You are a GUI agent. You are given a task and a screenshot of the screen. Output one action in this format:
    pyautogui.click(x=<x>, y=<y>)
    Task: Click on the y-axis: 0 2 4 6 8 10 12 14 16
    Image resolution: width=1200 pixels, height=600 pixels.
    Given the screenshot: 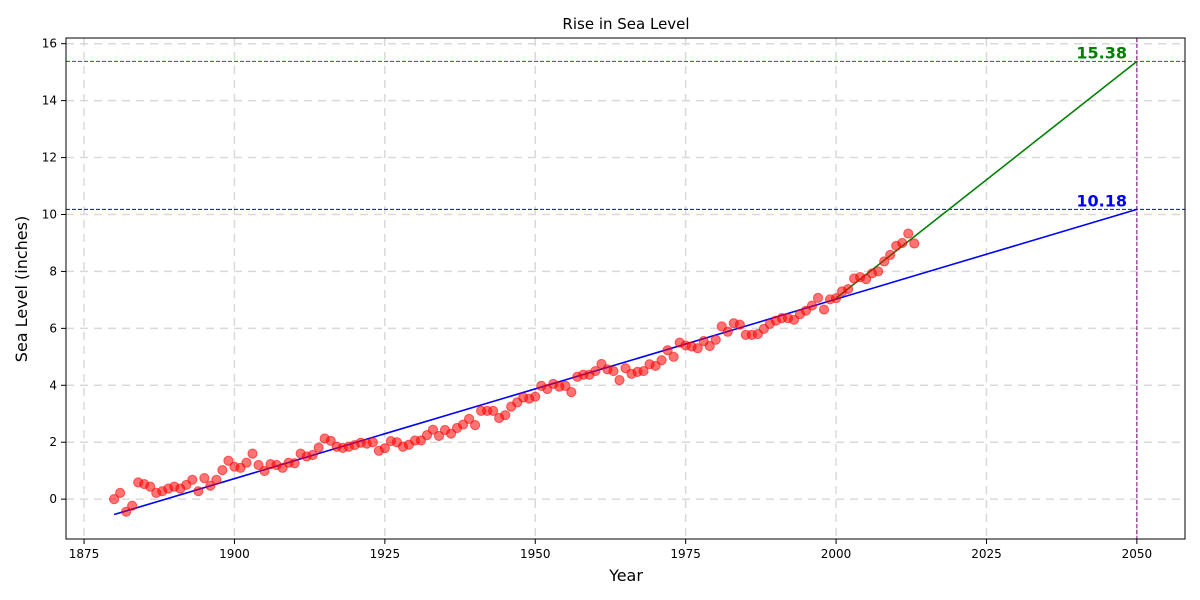 What is the action you would take?
    pyautogui.click(x=54, y=271)
    